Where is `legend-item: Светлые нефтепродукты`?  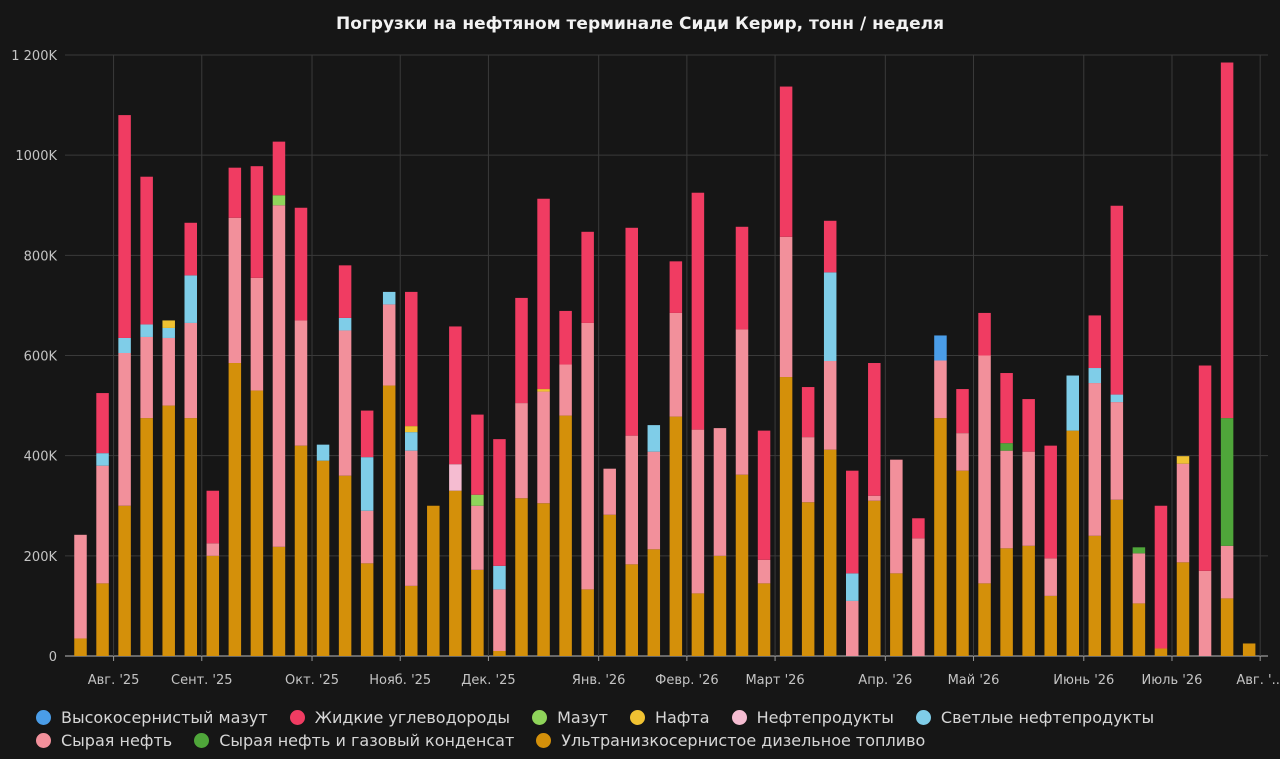
legend-item: Светлые нефтепродукты is located at coordinates (1034, 717).